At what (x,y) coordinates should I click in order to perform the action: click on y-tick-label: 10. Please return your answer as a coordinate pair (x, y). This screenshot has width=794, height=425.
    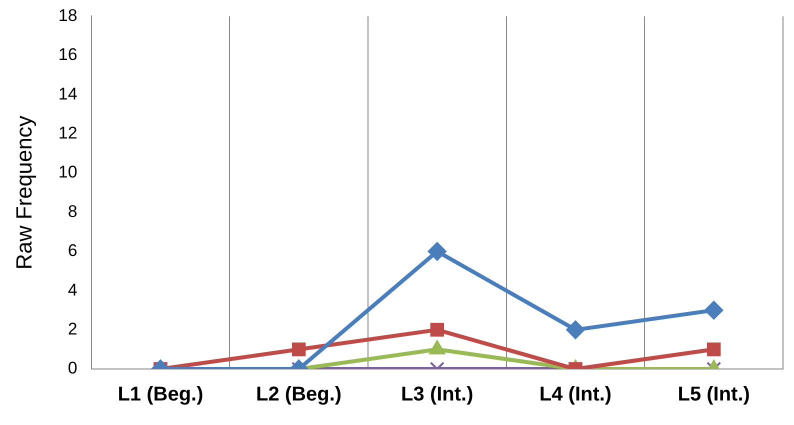
    Looking at the image, I should click on (68, 172).